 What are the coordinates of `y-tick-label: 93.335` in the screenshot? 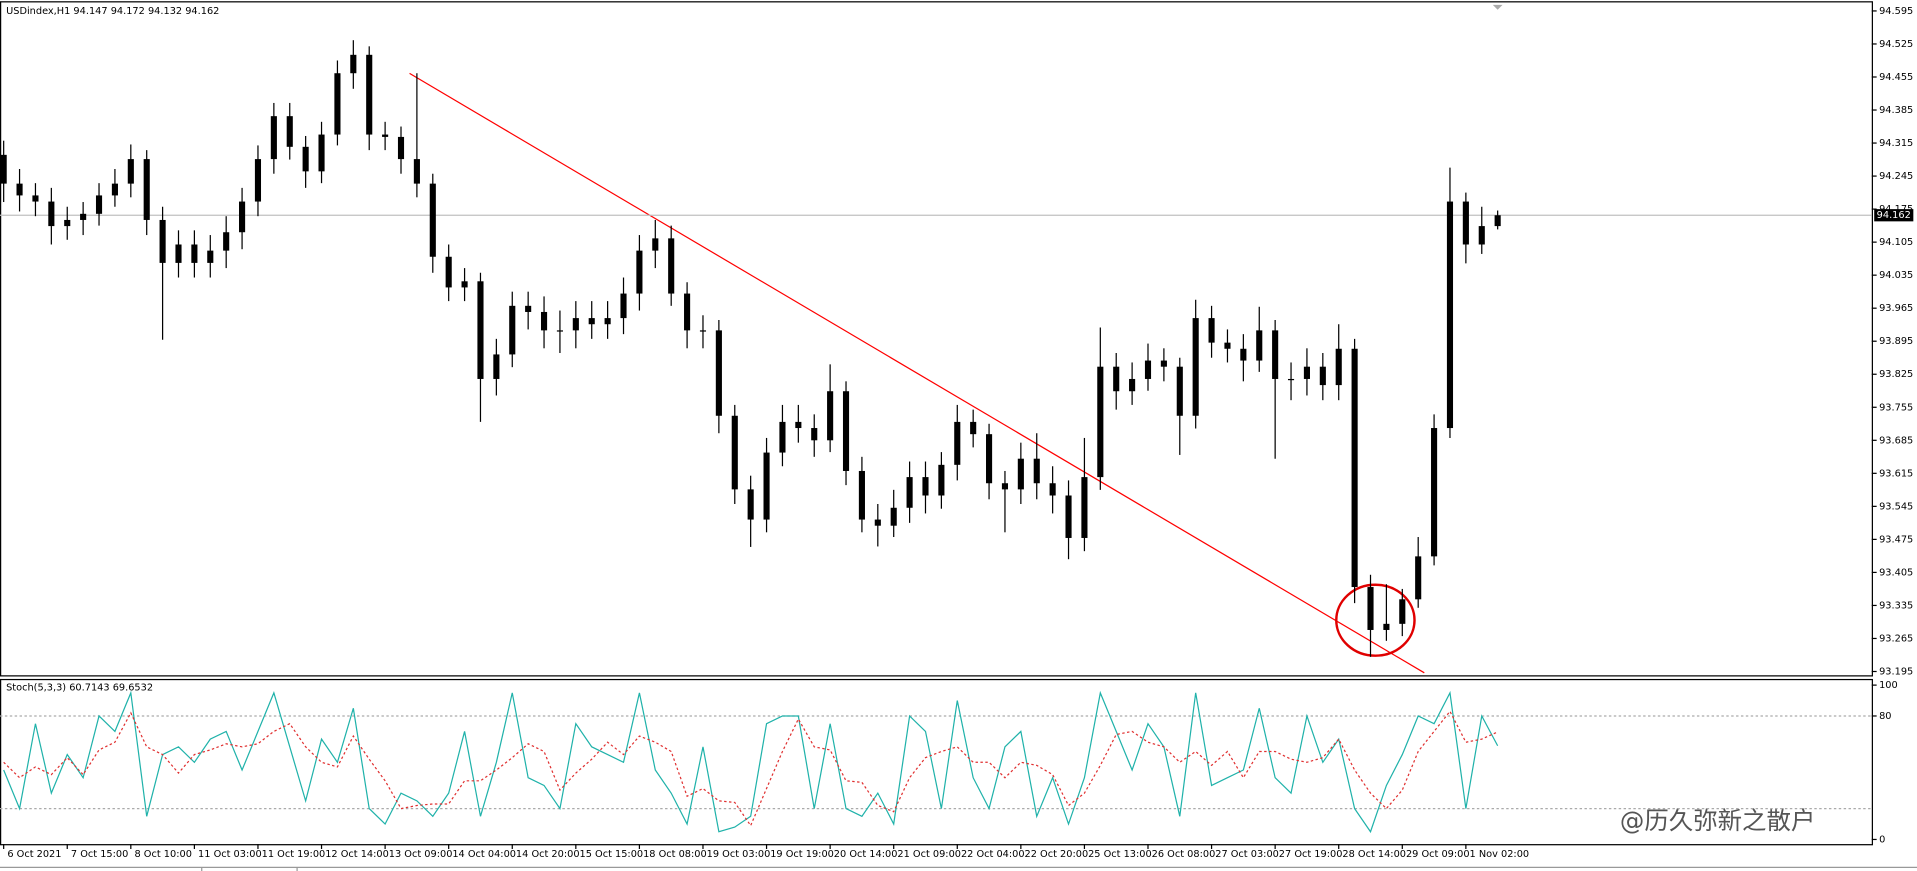 It's located at (1896, 605).